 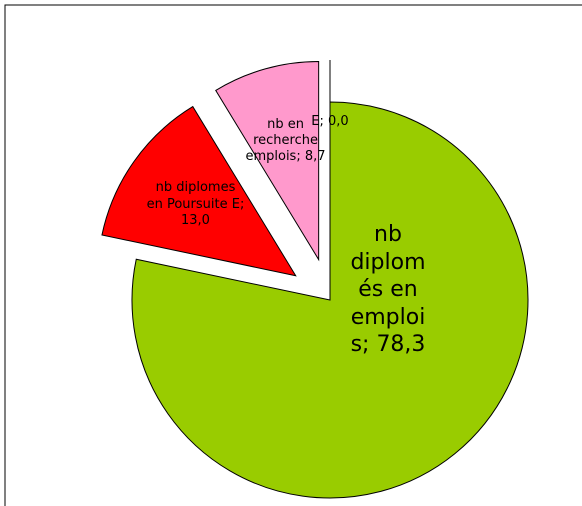 I want to click on slice-name: E, so click(x=315, y=121).